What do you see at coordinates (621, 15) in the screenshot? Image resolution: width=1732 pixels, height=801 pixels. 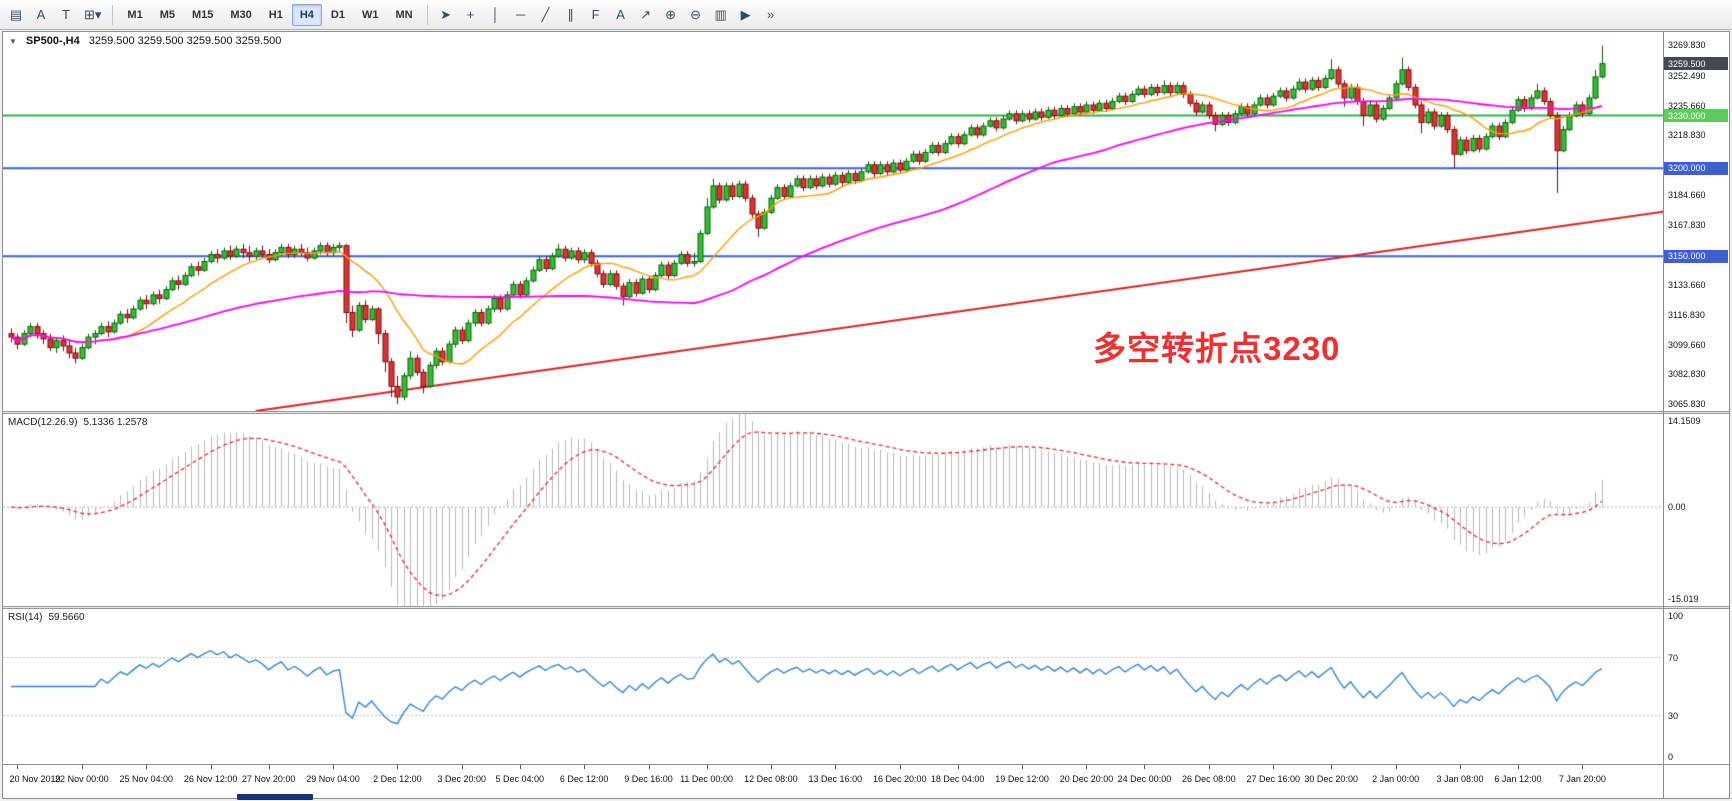 I see `toolbar-text-label-icon: A` at bounding box center [621, 15].